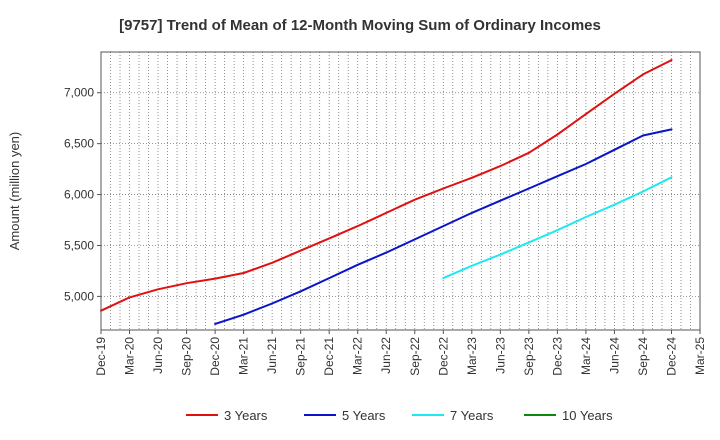 The width and height of the screenshot is (720, 440). I want to click on x-tick-label: Mar-23, so click(472, 356).